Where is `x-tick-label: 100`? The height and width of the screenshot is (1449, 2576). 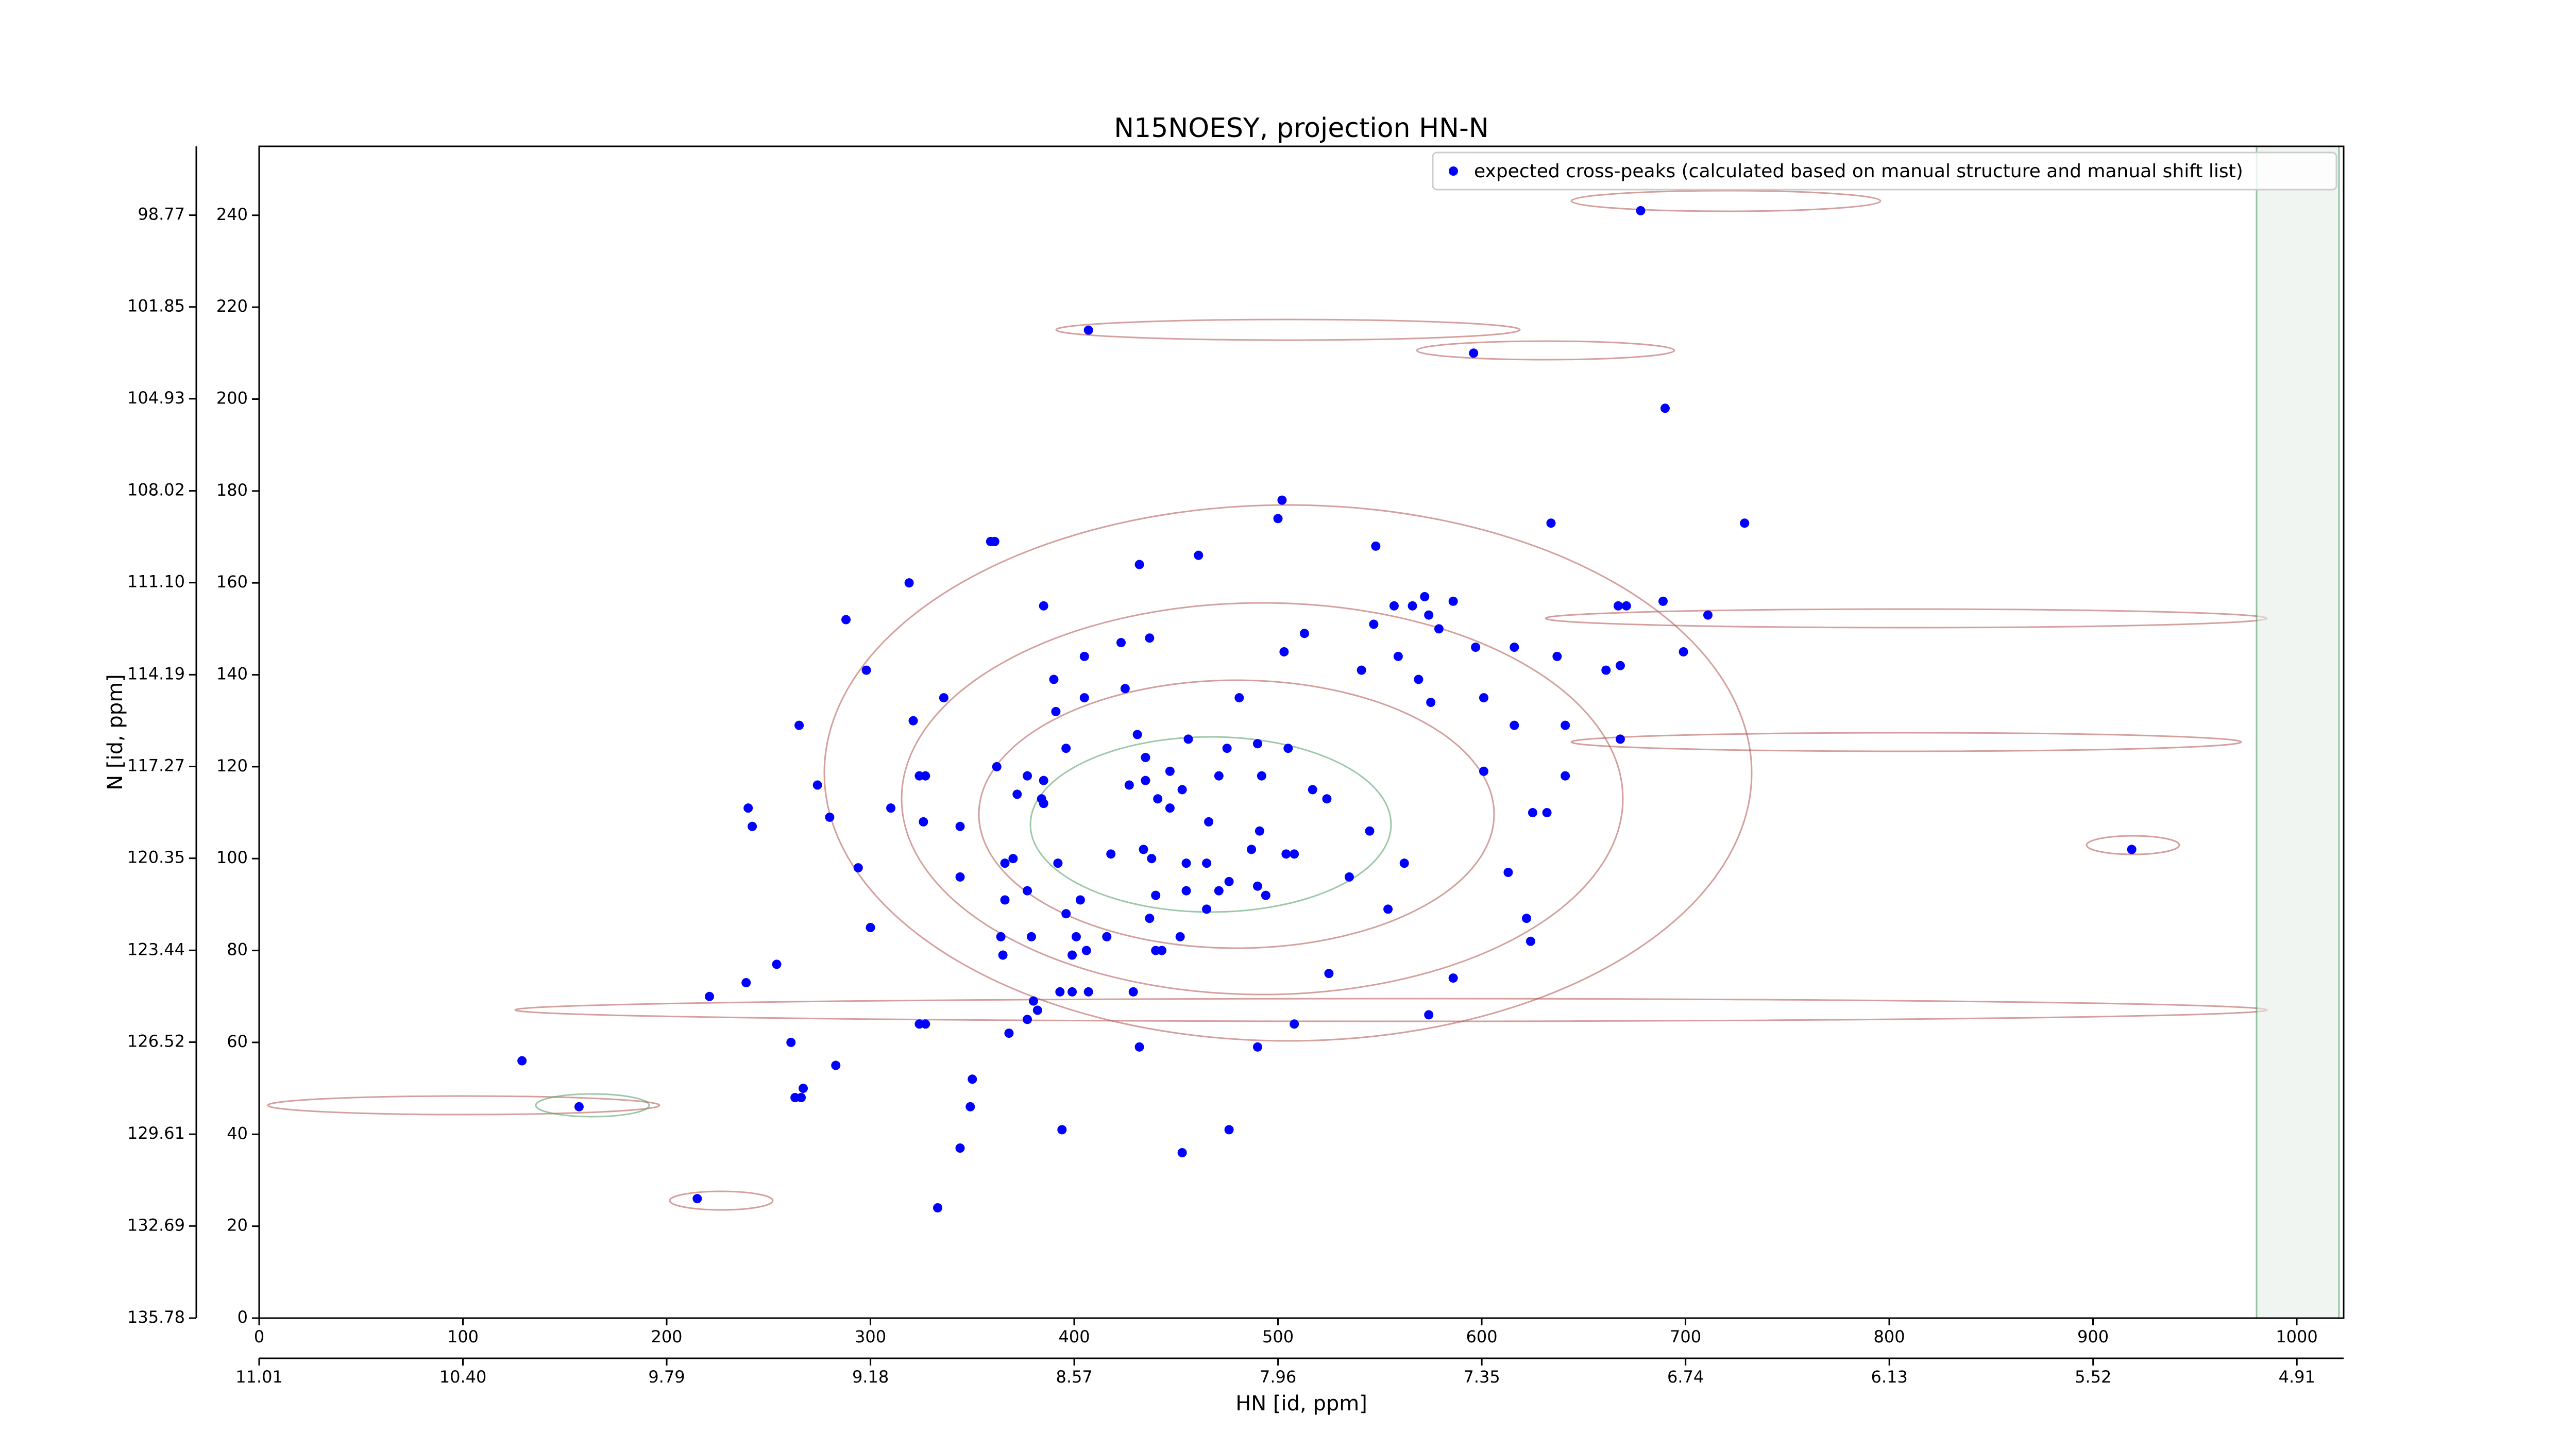 x-tick-label: 100 is located at coordinates (463, 1336).